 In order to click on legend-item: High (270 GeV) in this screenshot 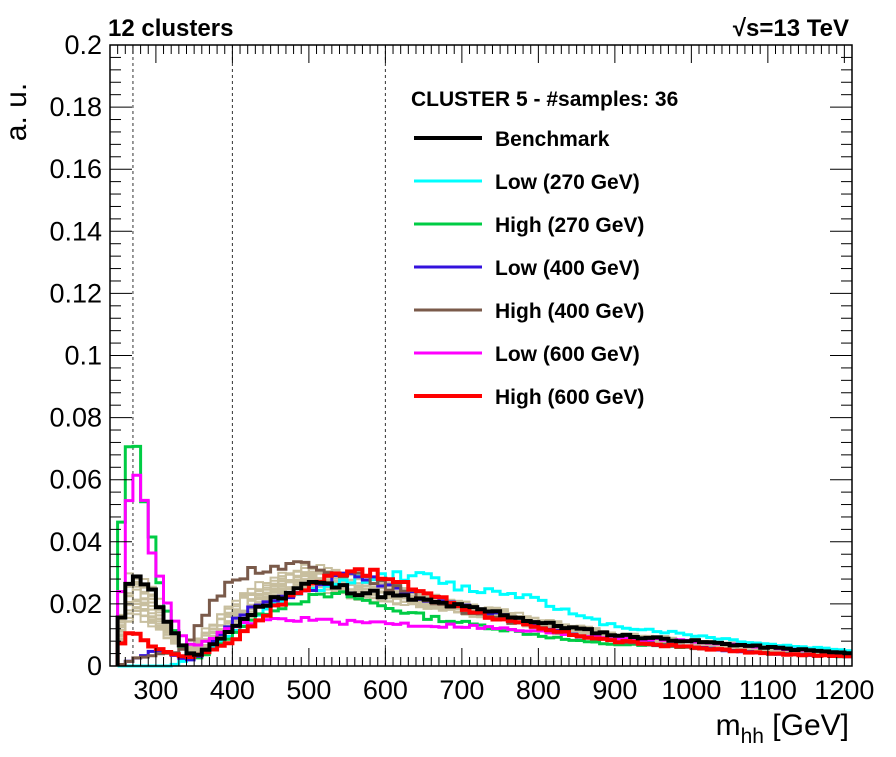, I will do `click(529, 225)`.